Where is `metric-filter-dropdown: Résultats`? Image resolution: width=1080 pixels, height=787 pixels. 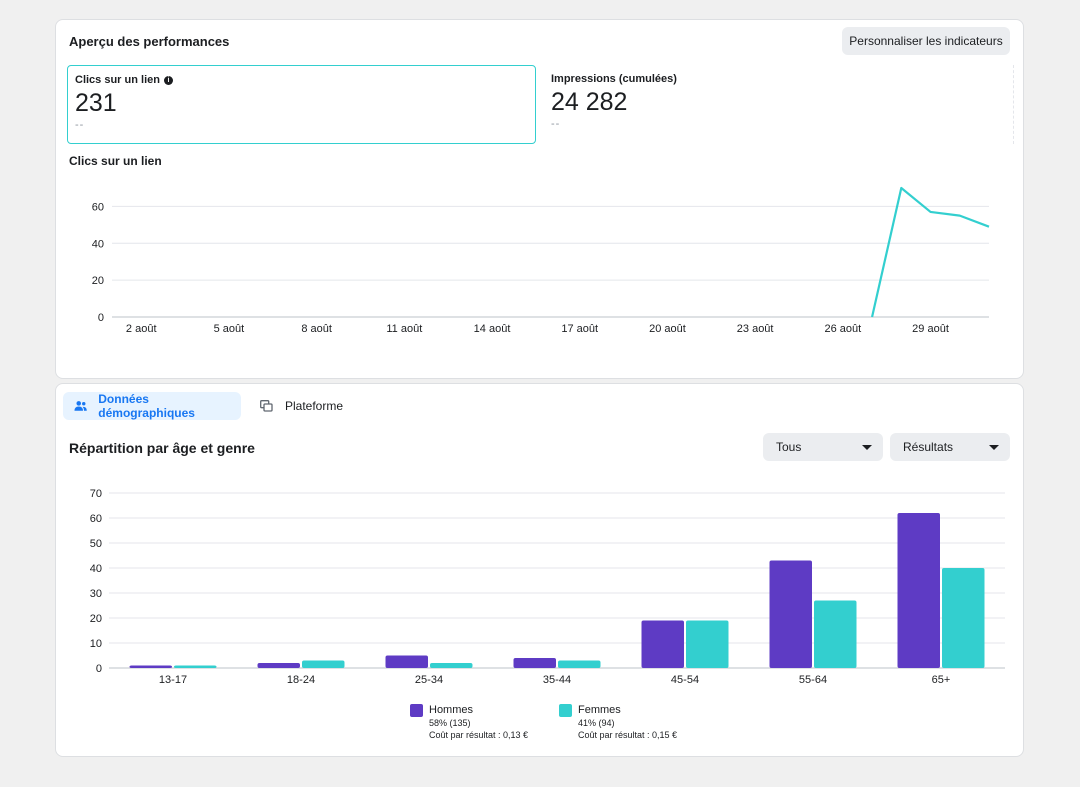 metric-filter-dropdown: Résultats is located at coordinates (950, 447).